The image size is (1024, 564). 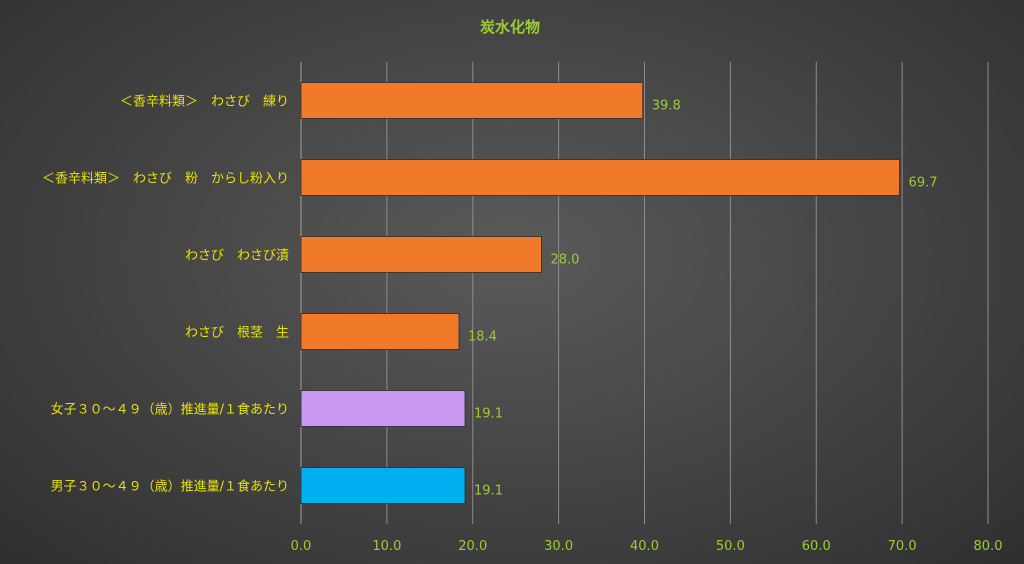 I want to click on category-label: 男子３０～４９（歳）推進量/１食あたり, so click(x=170, y=487).